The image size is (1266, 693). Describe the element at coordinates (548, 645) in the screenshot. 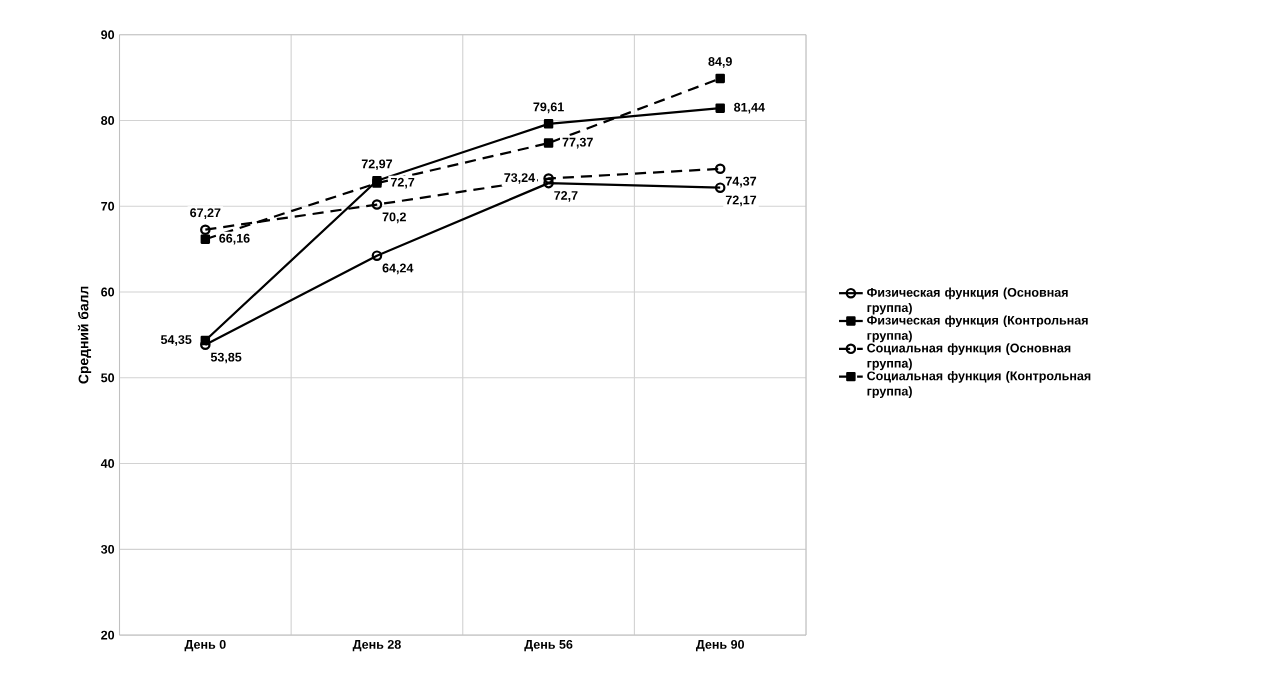

I see `x-tick-label: День 56` at that location.